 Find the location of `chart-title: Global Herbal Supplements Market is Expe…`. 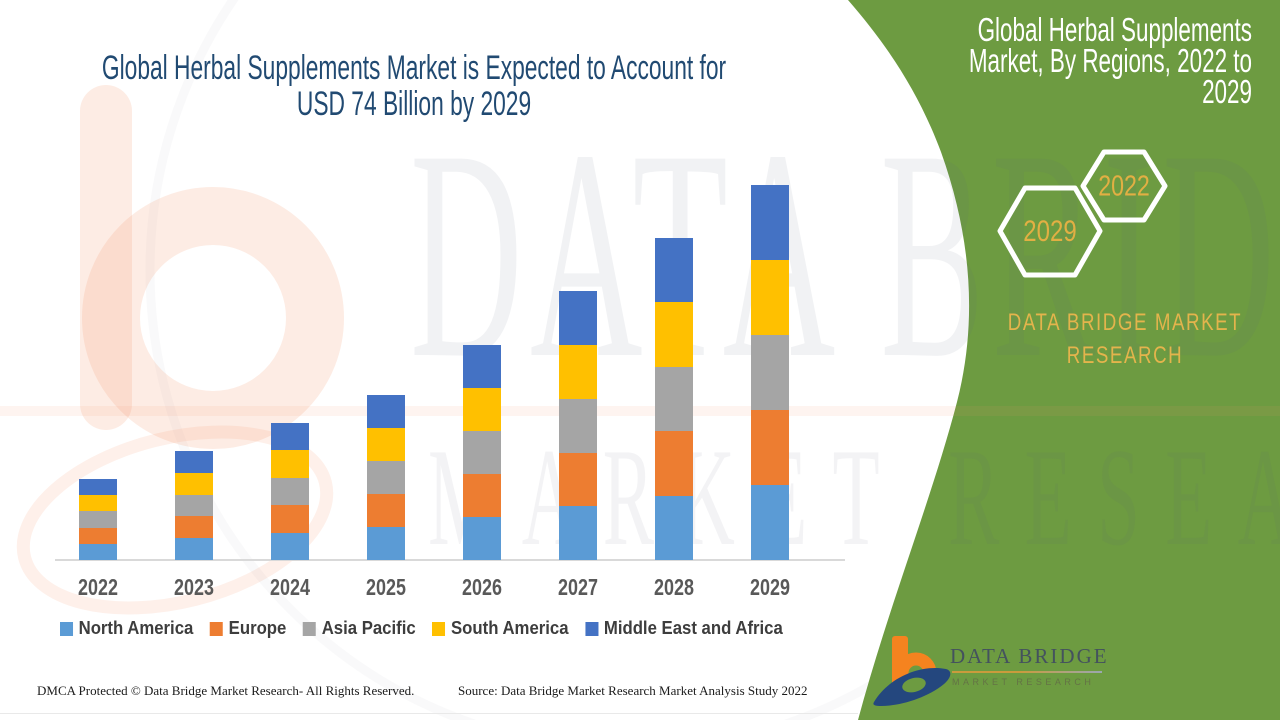

chart-title: Global Herbal Supplements Market is Expe… is located at coordinates (414, 86).